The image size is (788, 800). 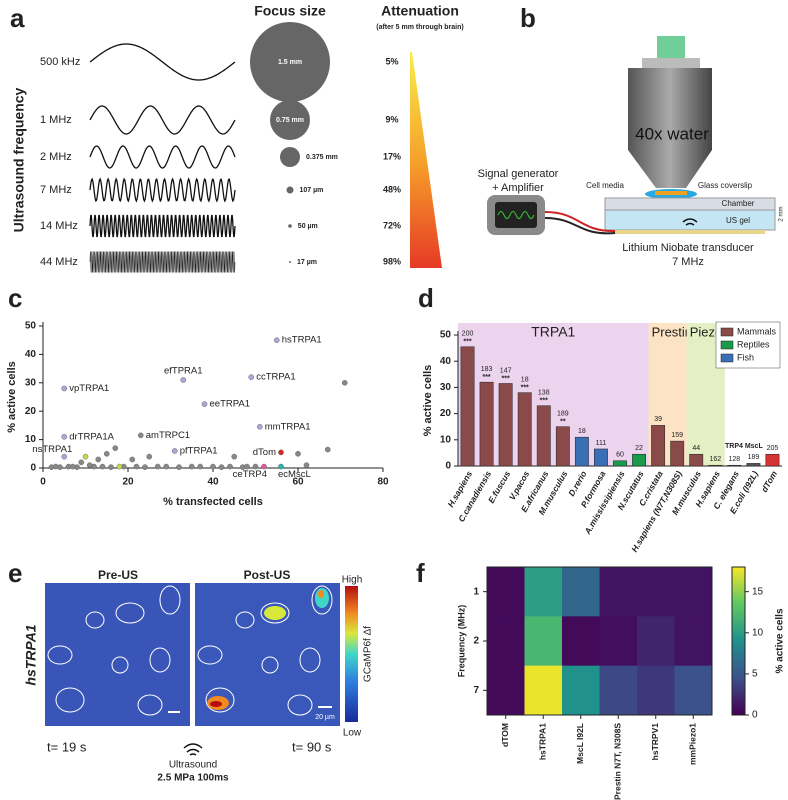 What do you see at coordinates (420, 573) in the screenshot?
I see `panel-letter: f` at bounding box center [420, 573].